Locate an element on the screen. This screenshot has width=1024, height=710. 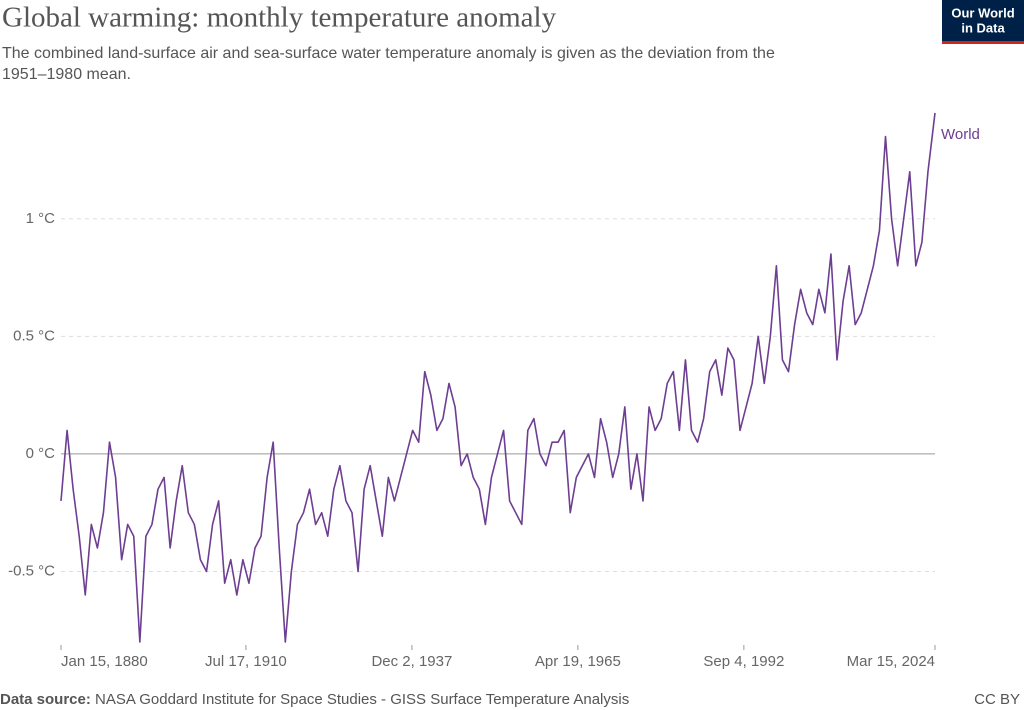
y-tick-label: 0 °C is located at coordinates (41, 453).